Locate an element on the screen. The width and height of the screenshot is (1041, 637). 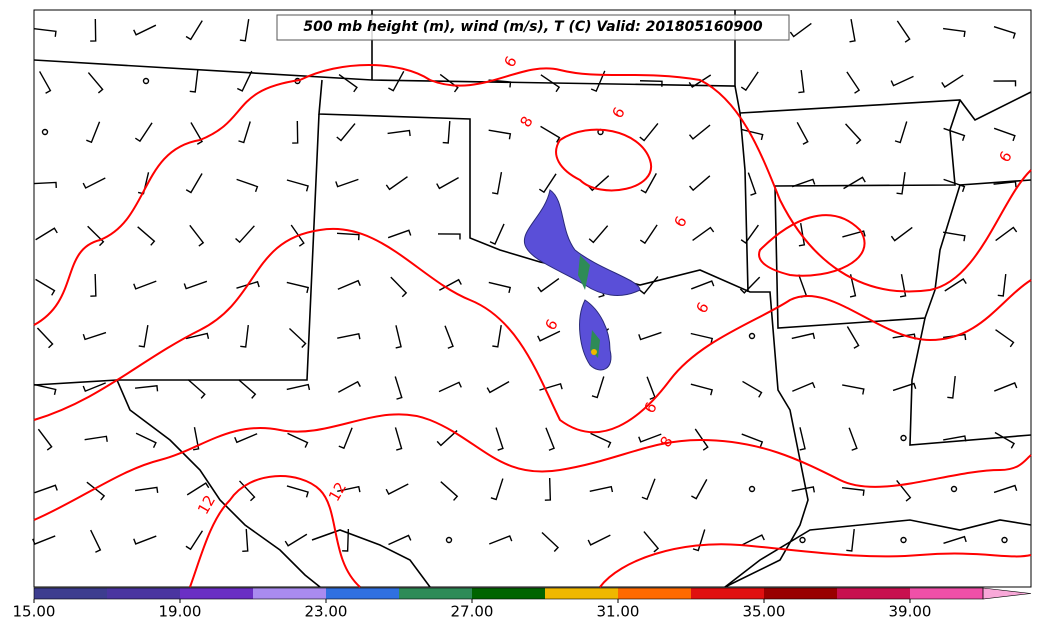
colorbar-tick-label: 19.00 is located at coordinates (180, 612).